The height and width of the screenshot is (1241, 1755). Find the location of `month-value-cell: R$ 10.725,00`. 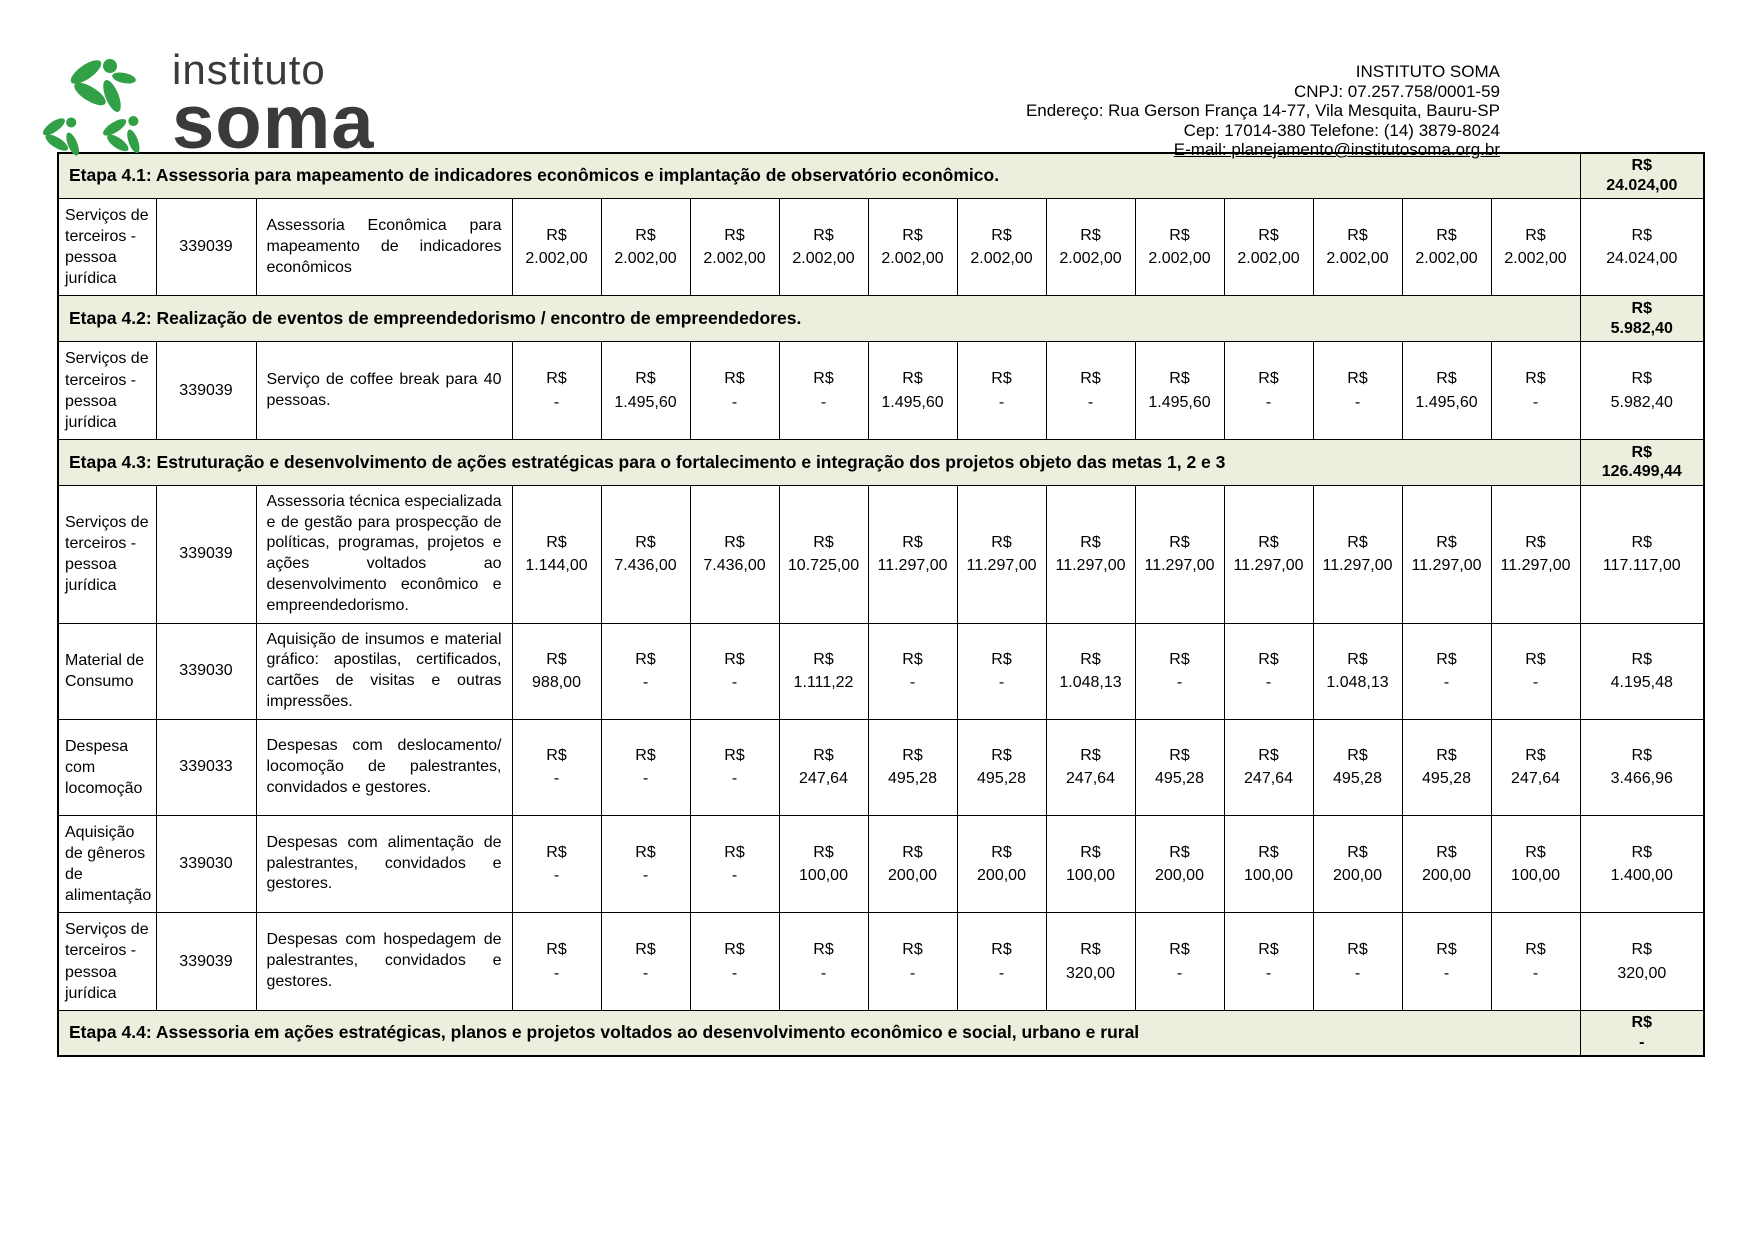

month-value-cell: R$ 10.725,00 is located at coordinates (823, 554).